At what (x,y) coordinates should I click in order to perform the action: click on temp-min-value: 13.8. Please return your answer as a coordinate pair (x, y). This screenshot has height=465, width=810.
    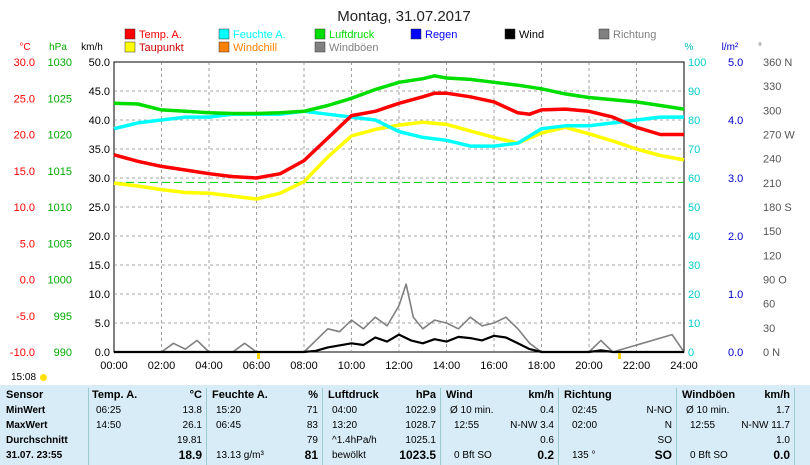
    Looking at the image, I should click on (192, 410).